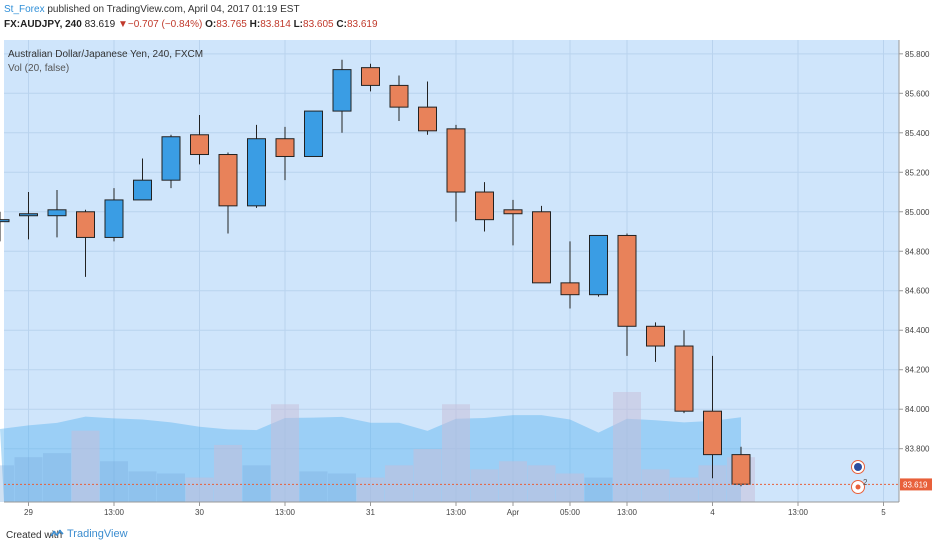 This screenshot has height=550, width=932. I want to click on volume-average-area-path, so click(370, 458).